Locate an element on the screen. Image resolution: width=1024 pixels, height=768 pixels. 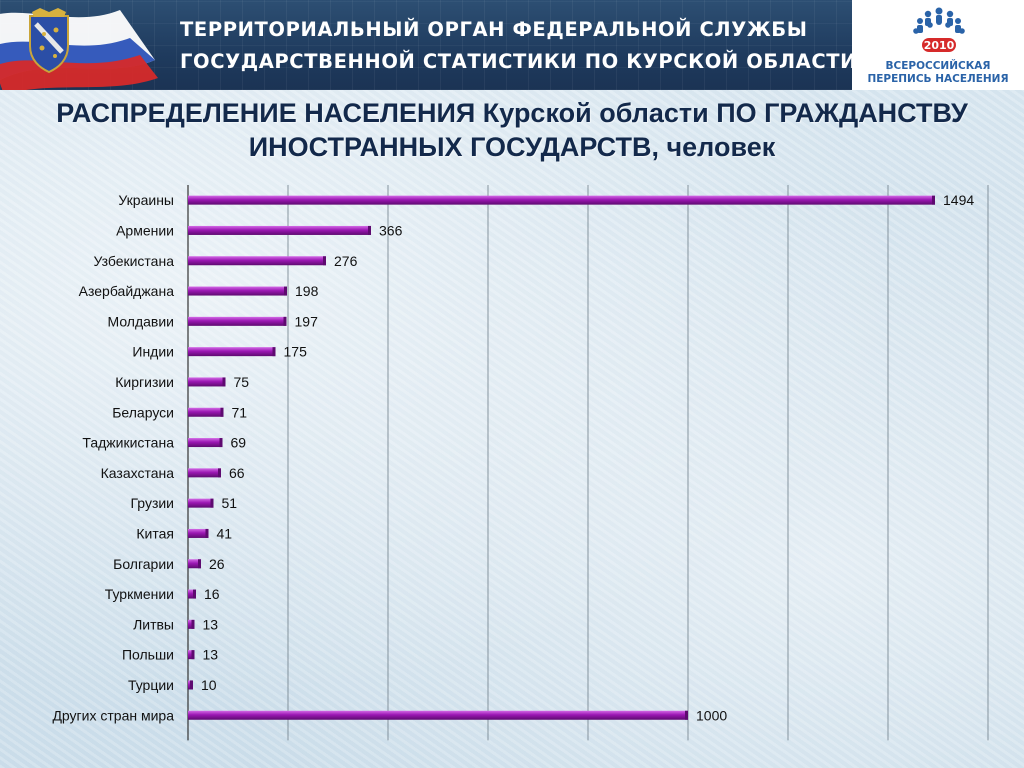
census-logo: 2010 ВСЕРОССИЙСКАЯ ПЕРЕПИСЬ НАСЕЛЕНИЯ is located at coordinates (938, 45).